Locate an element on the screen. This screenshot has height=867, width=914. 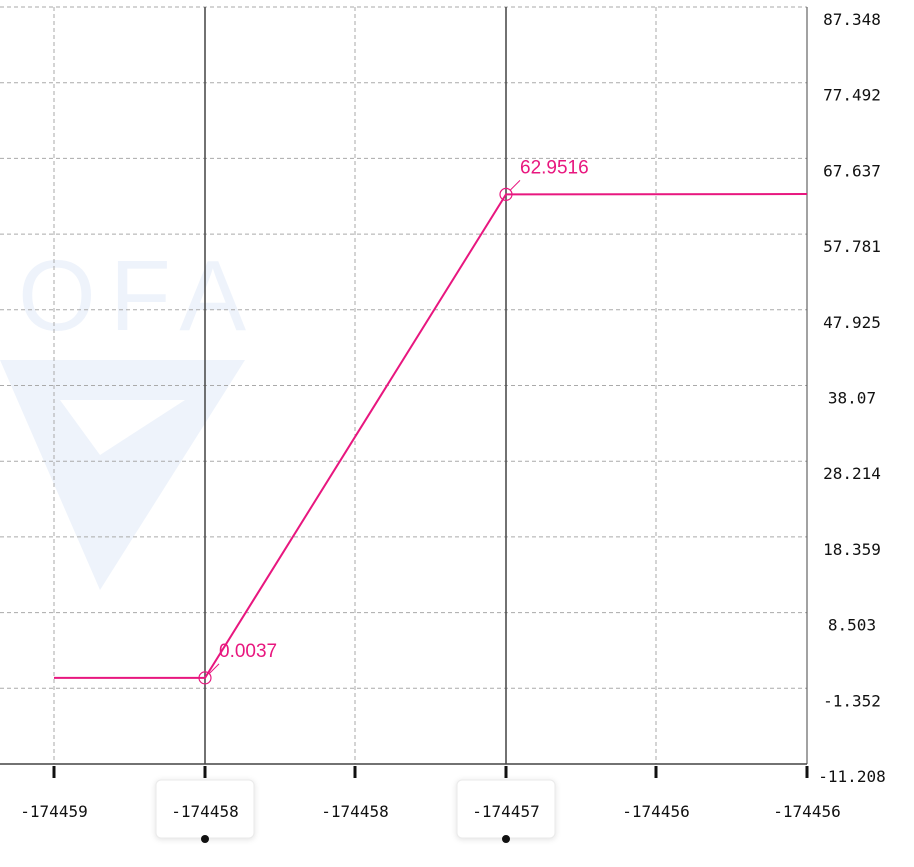
y-tick-label: -1.352 is located at coordinates (852, 700).